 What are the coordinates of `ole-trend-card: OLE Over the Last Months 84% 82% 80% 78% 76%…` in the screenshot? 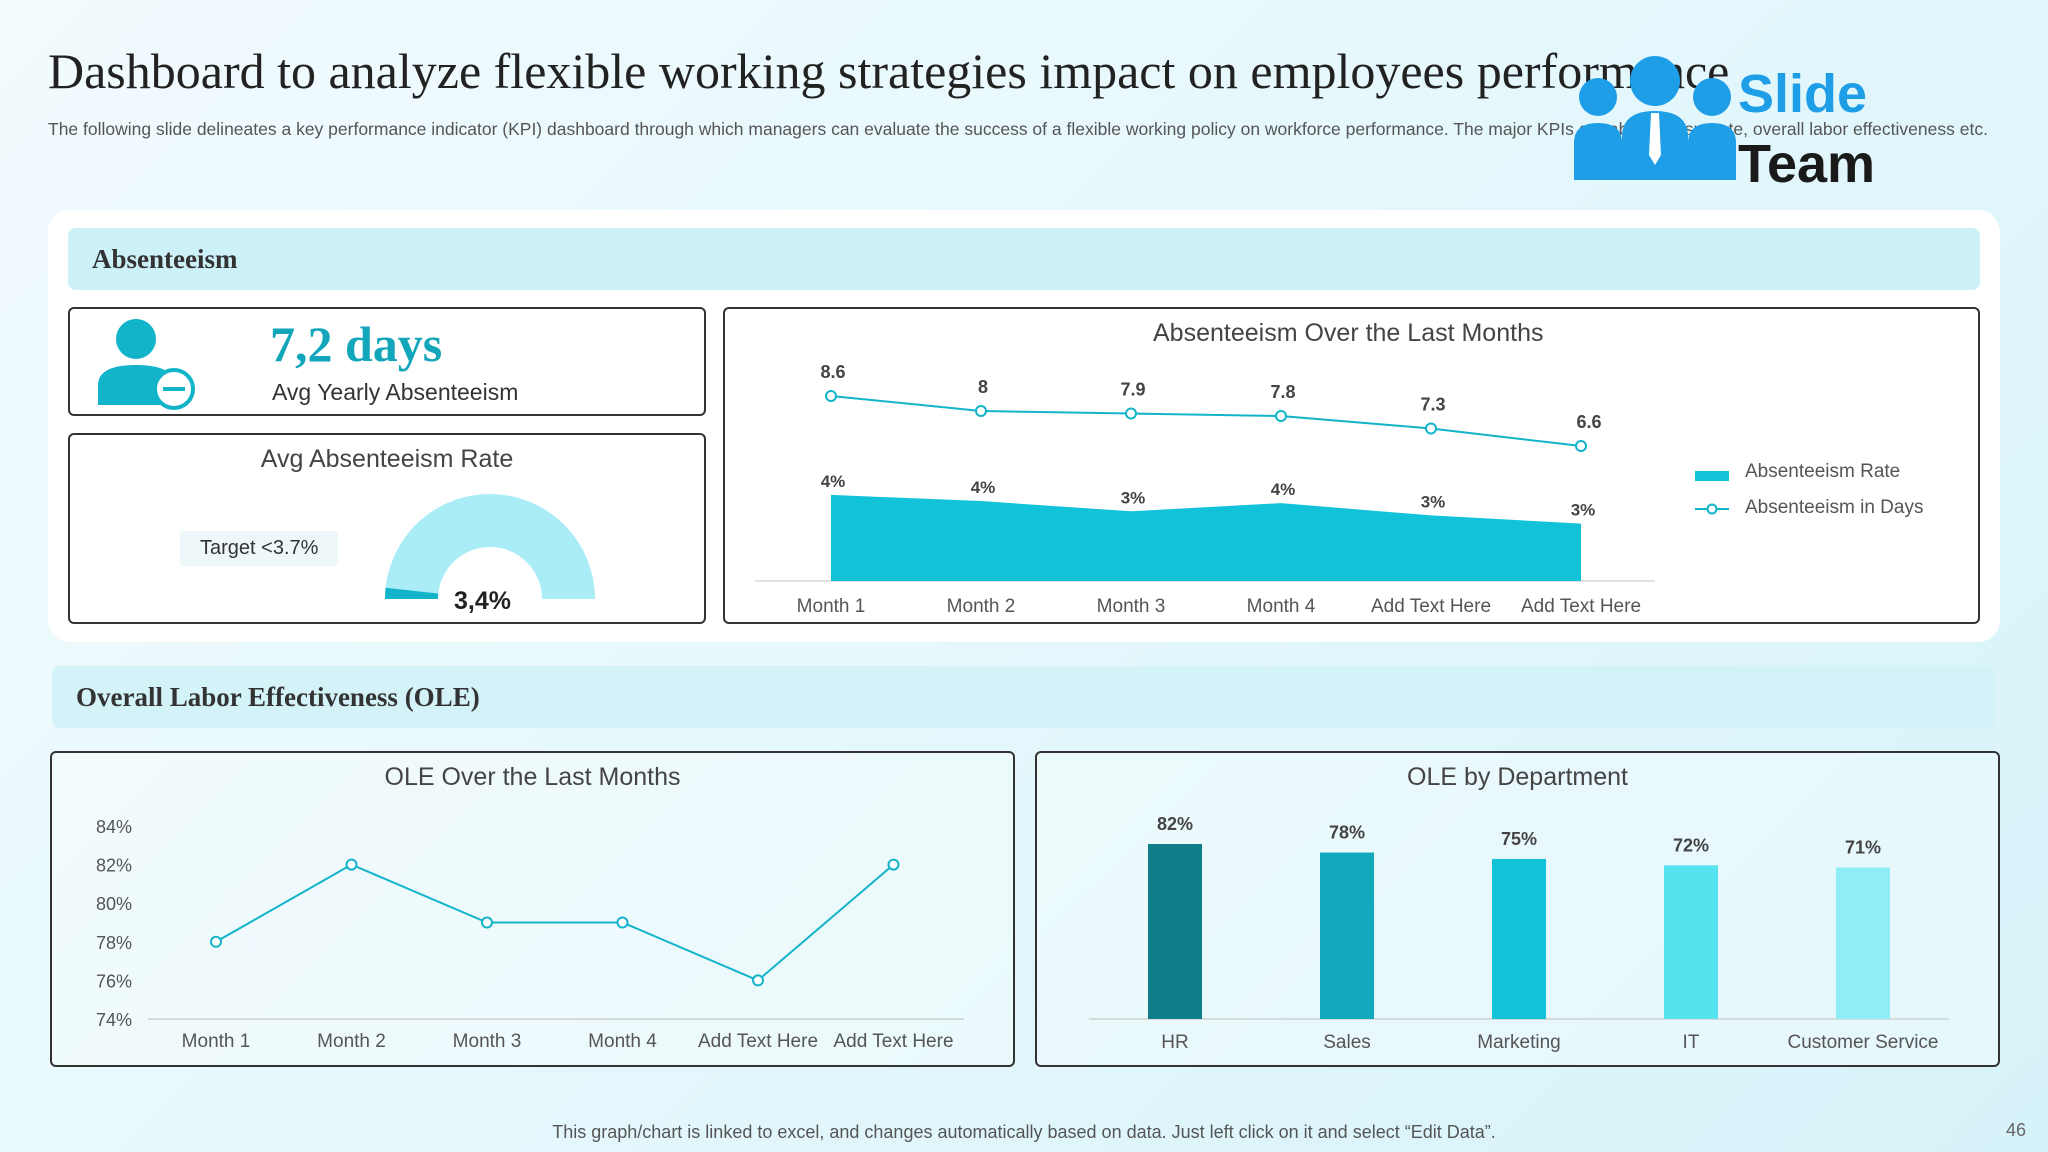 It's located at (532, 909).